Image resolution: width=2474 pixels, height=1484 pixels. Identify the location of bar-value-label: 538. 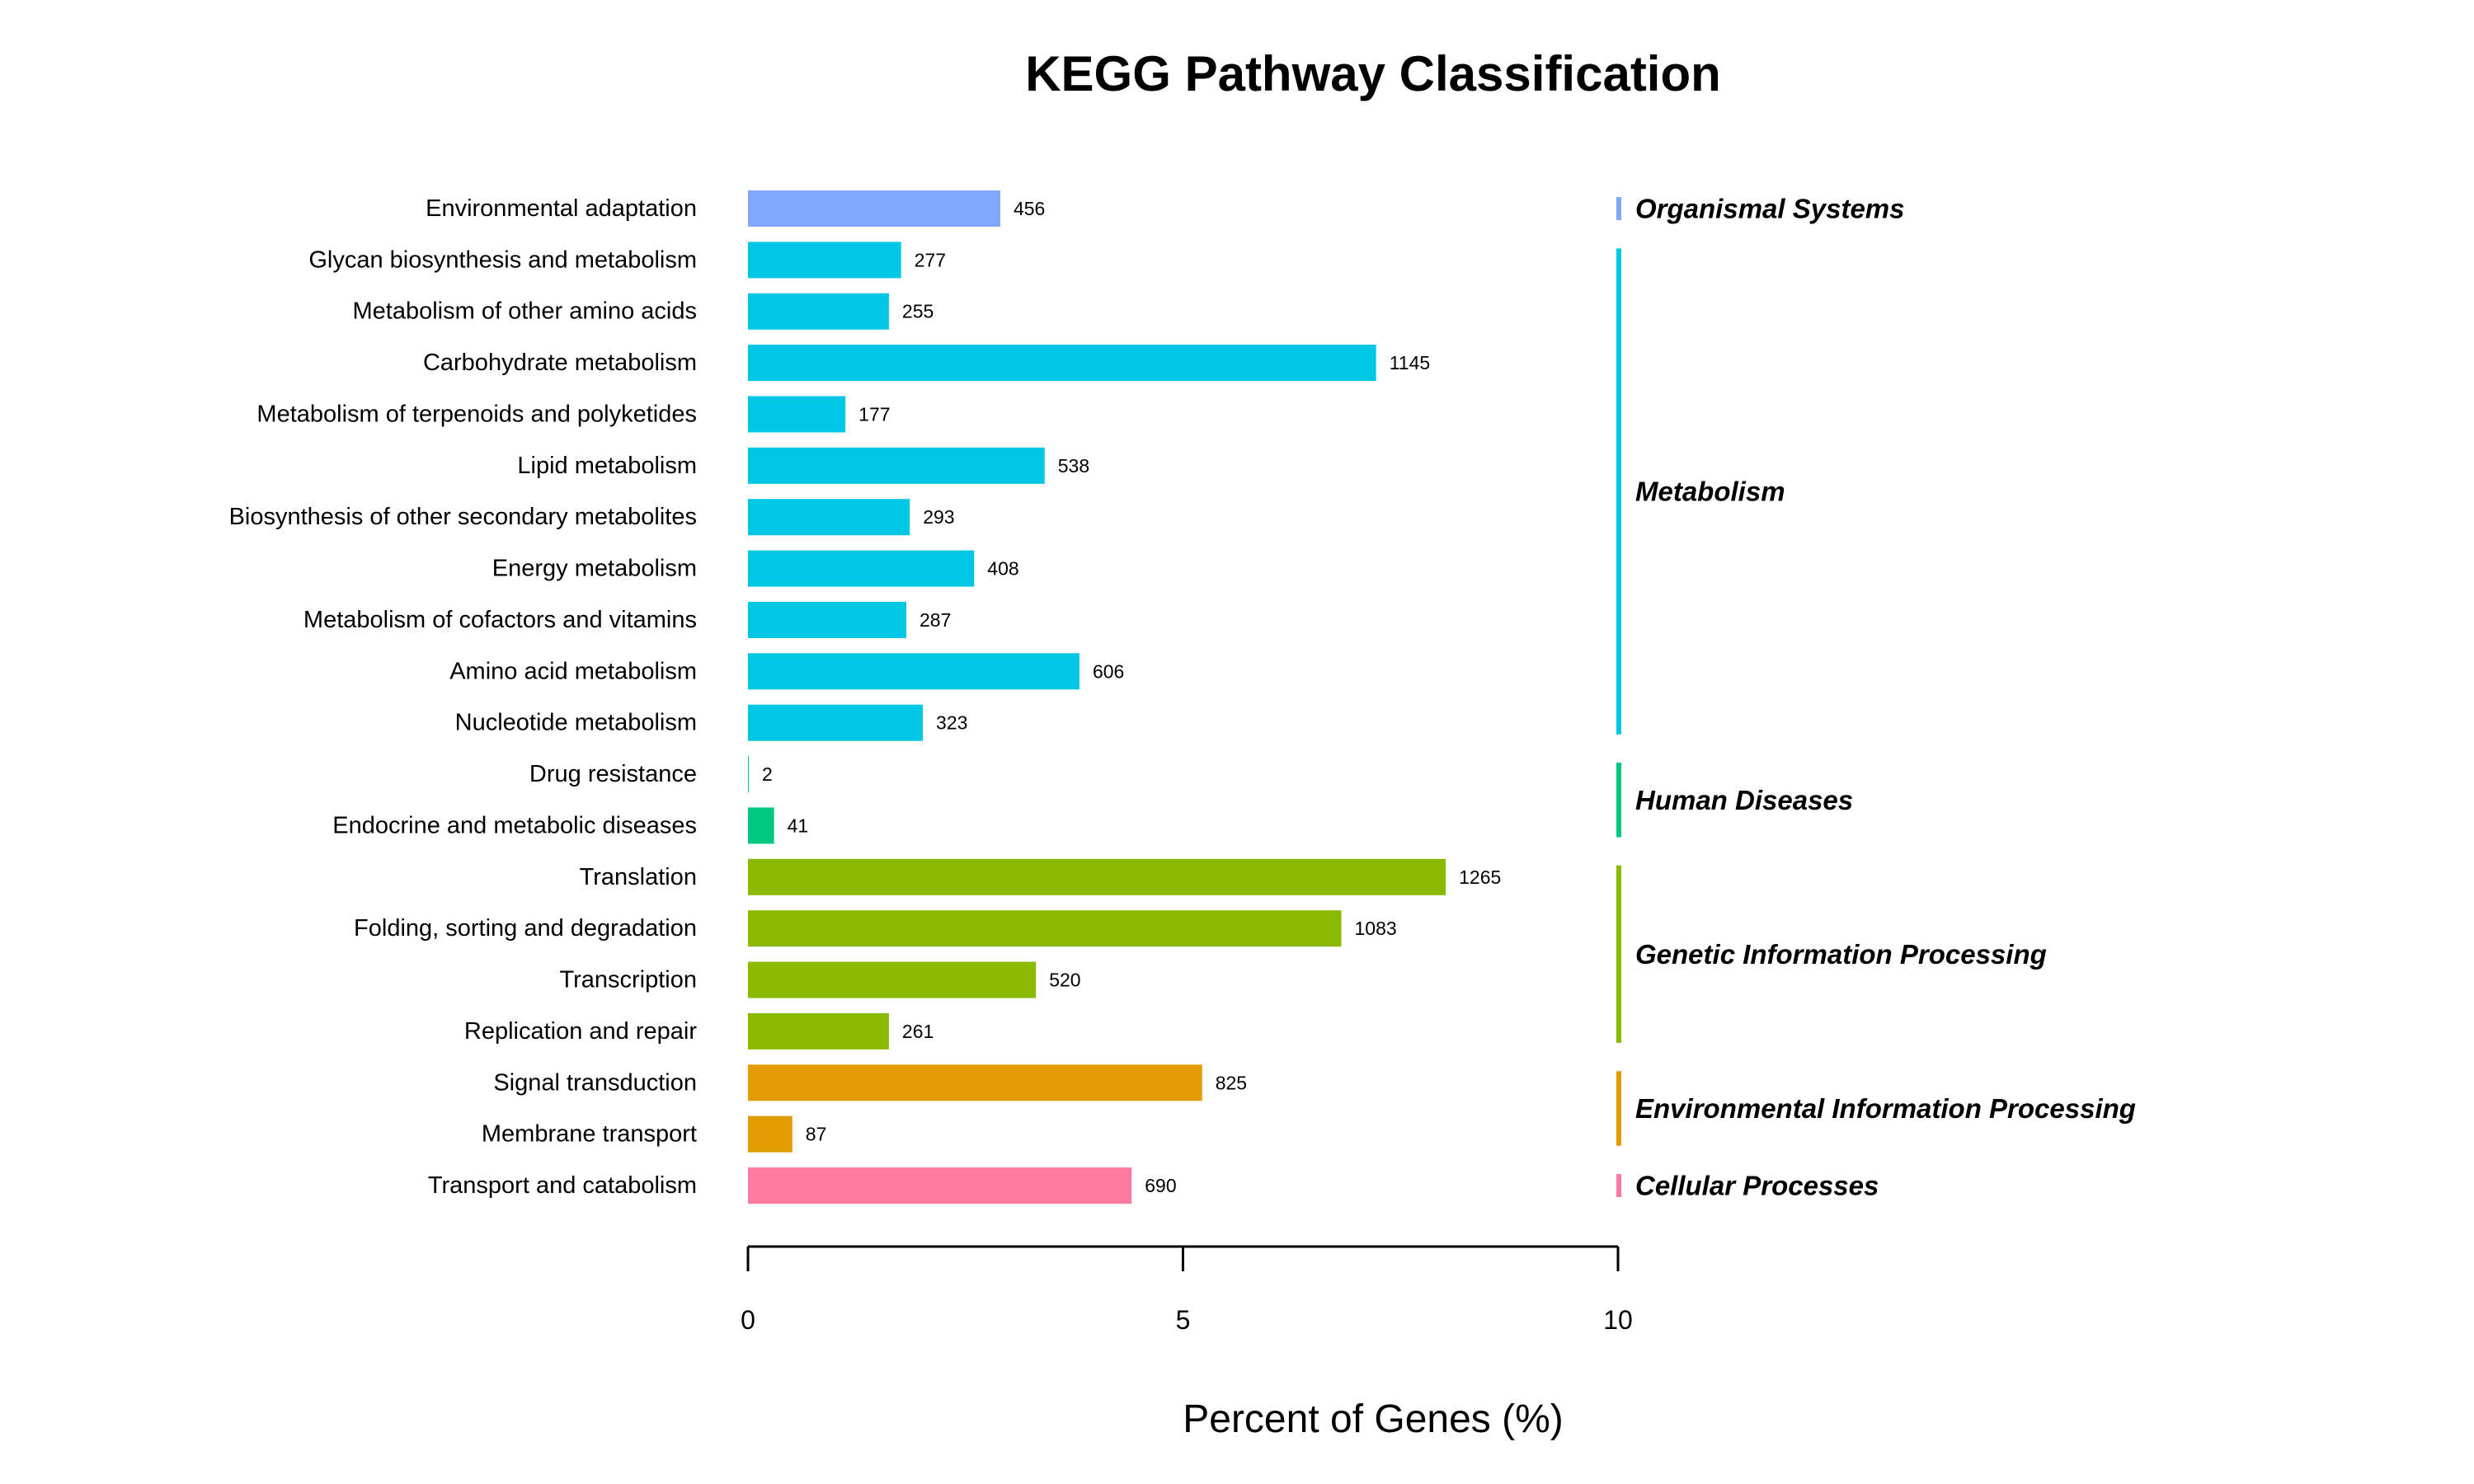
(1073, 466).